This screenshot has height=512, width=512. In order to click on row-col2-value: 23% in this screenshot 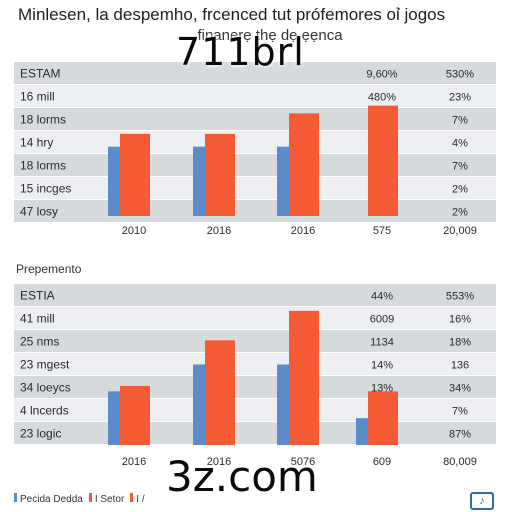, I will do `click(460, 98)`.